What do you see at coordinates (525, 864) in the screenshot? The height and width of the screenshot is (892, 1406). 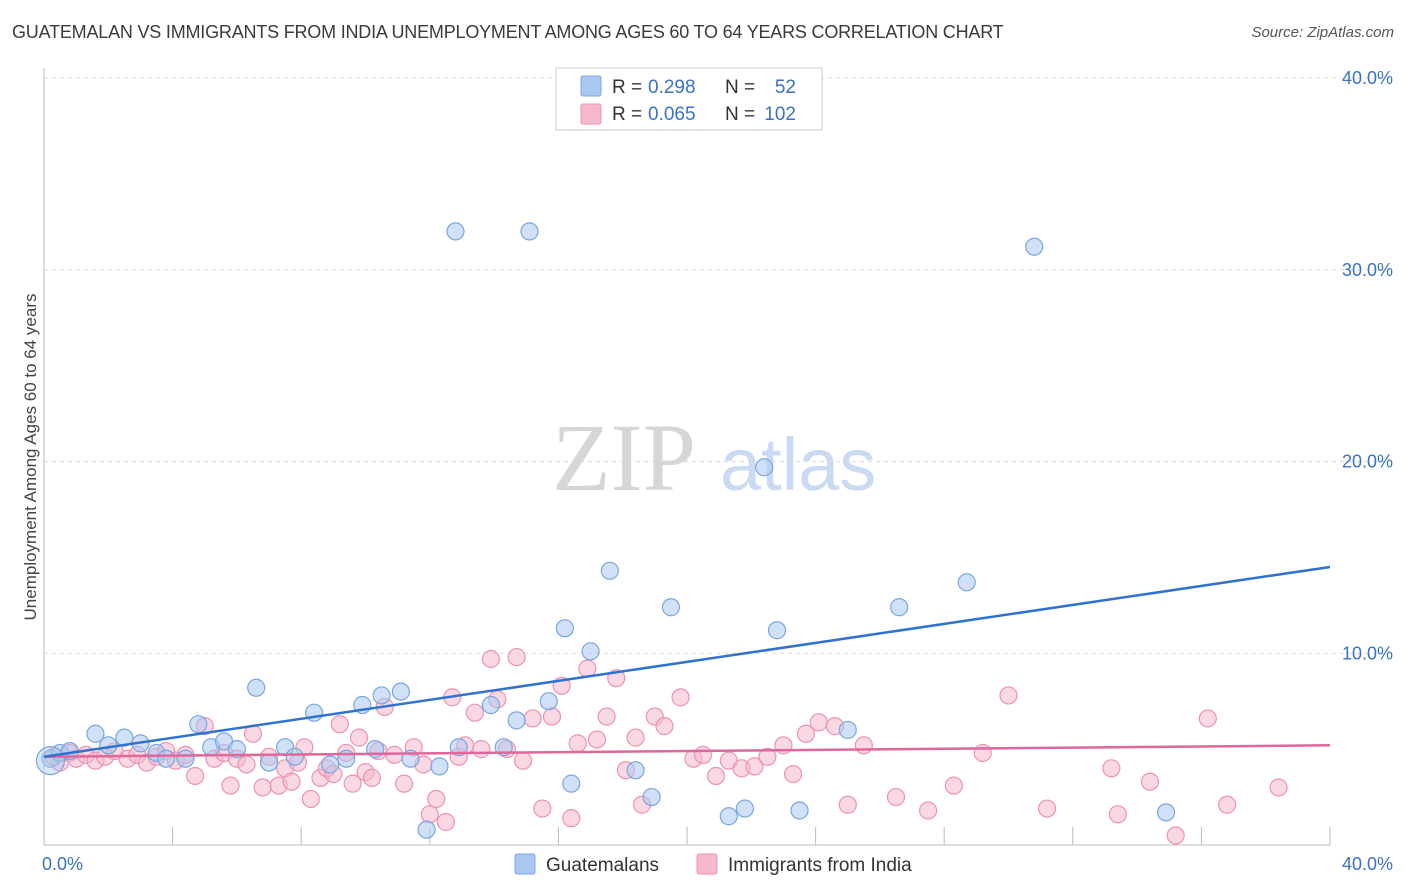 I see `bottom-legend-swatch-guatemalans` at bounding box center [525, 864].